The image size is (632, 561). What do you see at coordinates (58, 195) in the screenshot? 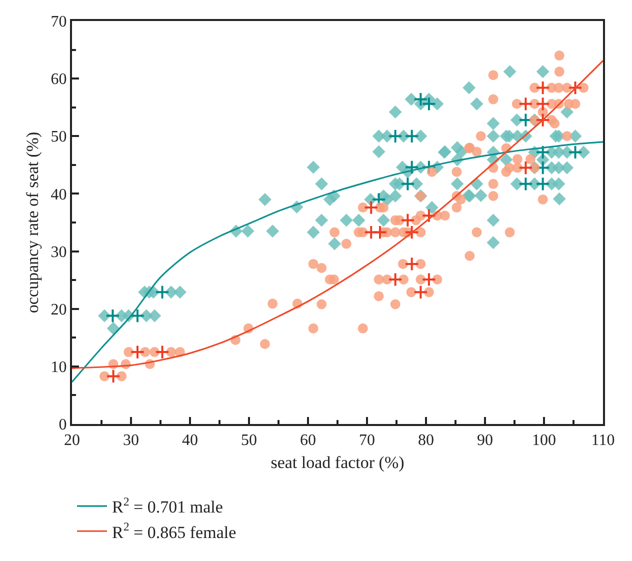
I see `y-tick-label: 40` at bounding box center [58, 195].